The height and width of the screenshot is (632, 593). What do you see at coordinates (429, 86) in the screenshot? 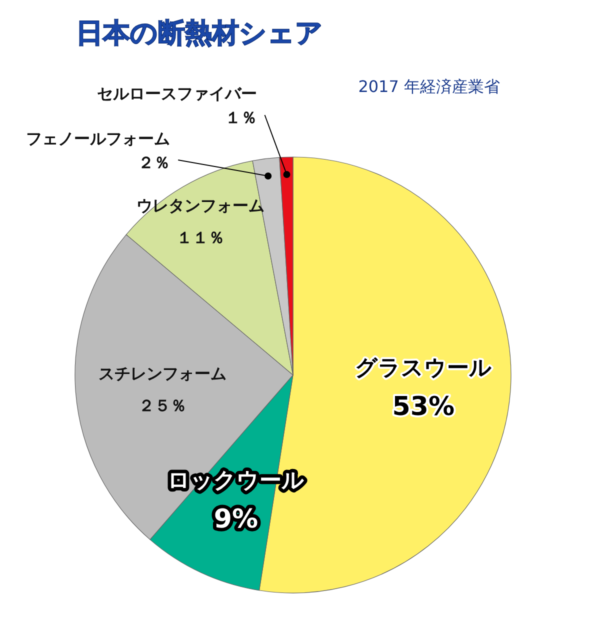
I see `text: 2017 年経済産業省` at bounding box center [429, 86].